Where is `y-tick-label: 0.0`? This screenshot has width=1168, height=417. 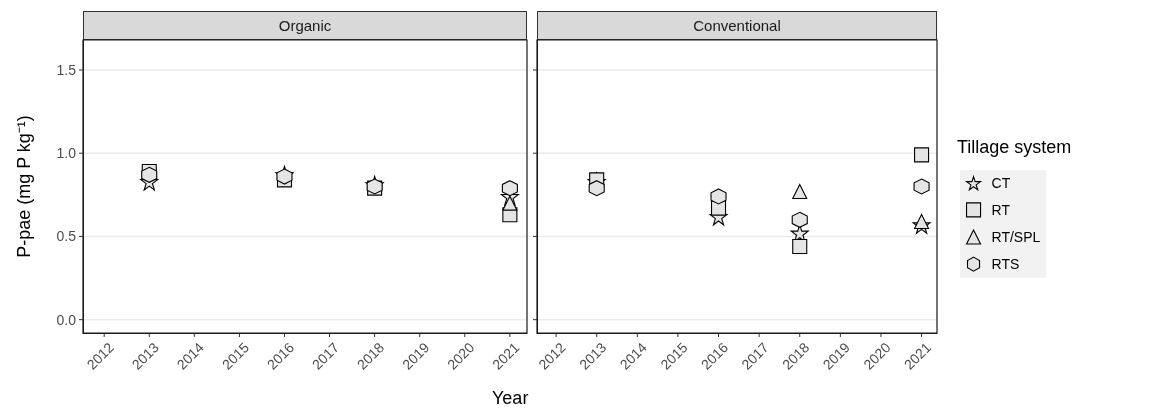 y-tick-label: 0.0 is located at coordinates (66, 319).